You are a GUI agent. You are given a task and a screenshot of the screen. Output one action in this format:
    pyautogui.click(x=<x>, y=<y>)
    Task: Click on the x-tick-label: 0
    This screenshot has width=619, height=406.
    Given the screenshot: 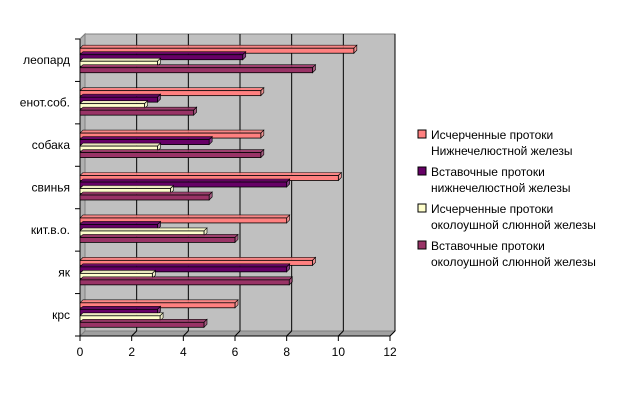 What is the action you would take?
    pyautogui.click(x=80, y=352)
    